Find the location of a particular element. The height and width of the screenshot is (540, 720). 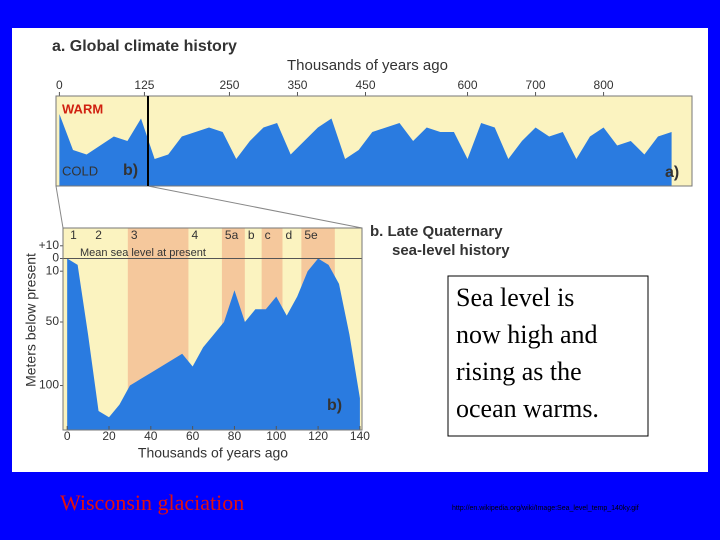

x-tick-label: 40 is located at coordinates (151, 436).